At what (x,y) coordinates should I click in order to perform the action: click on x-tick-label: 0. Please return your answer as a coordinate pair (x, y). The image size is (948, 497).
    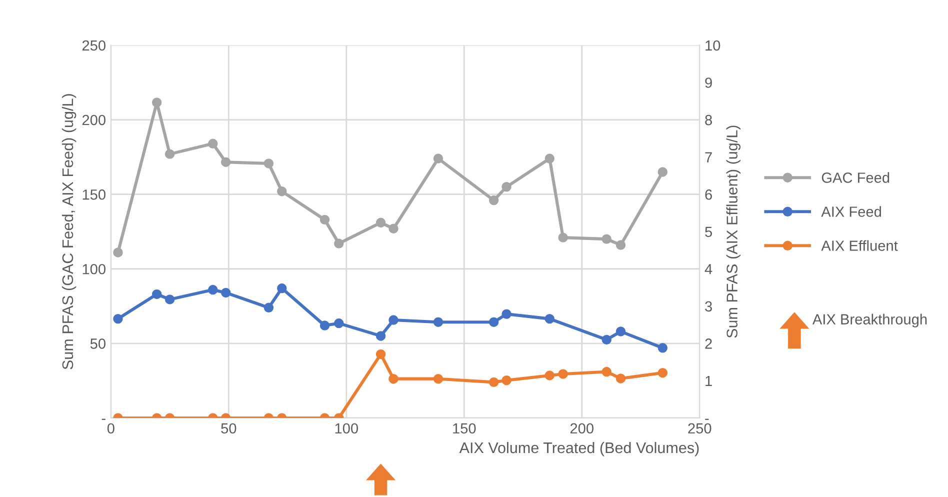
    Looking at the image, I should click on (110, 428).